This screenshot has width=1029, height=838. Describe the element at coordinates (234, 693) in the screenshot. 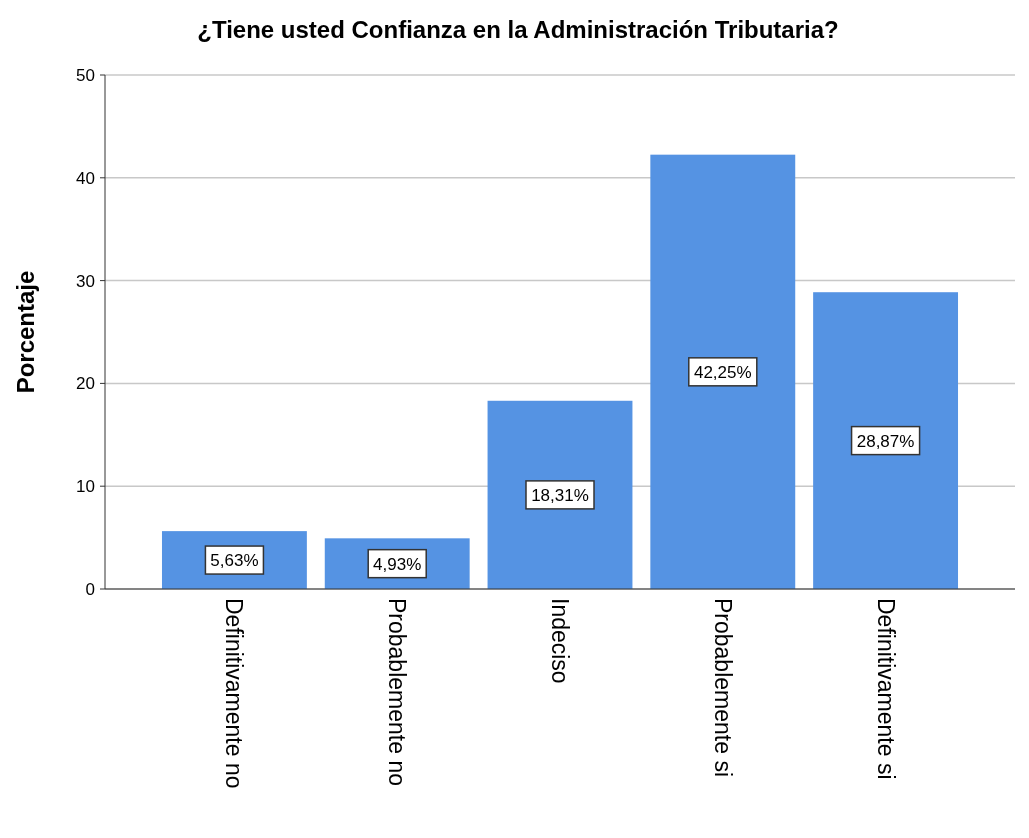

I see `x-tick-label: Definitivamente no` at that location.